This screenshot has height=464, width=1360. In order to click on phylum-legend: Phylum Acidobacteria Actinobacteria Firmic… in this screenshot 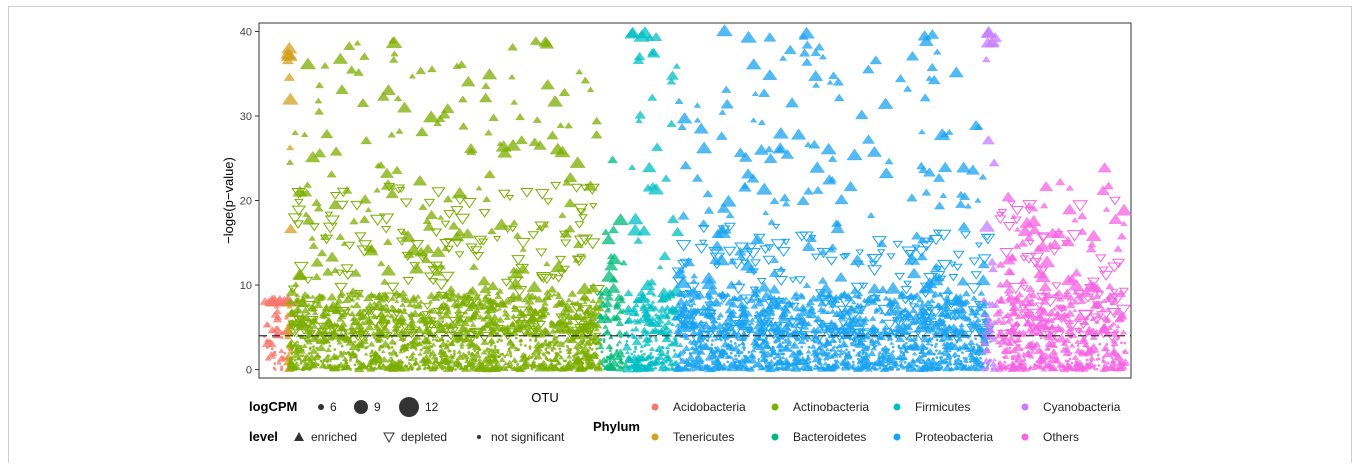, I will do `click(857, 422)`.